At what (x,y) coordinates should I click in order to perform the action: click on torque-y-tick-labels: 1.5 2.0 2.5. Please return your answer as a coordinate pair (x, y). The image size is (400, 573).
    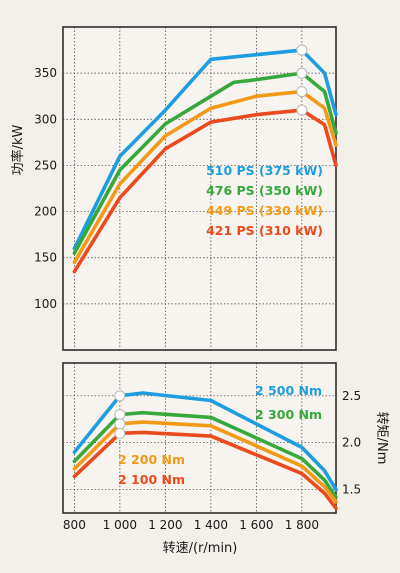
    Looking at the image, I should click on (351, 443).